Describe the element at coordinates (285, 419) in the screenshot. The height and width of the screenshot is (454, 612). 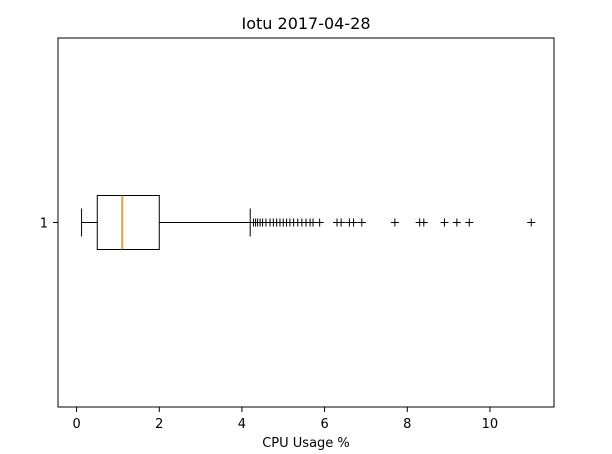
I see `x-axis: 0 2 4 6 8 10` at that location.